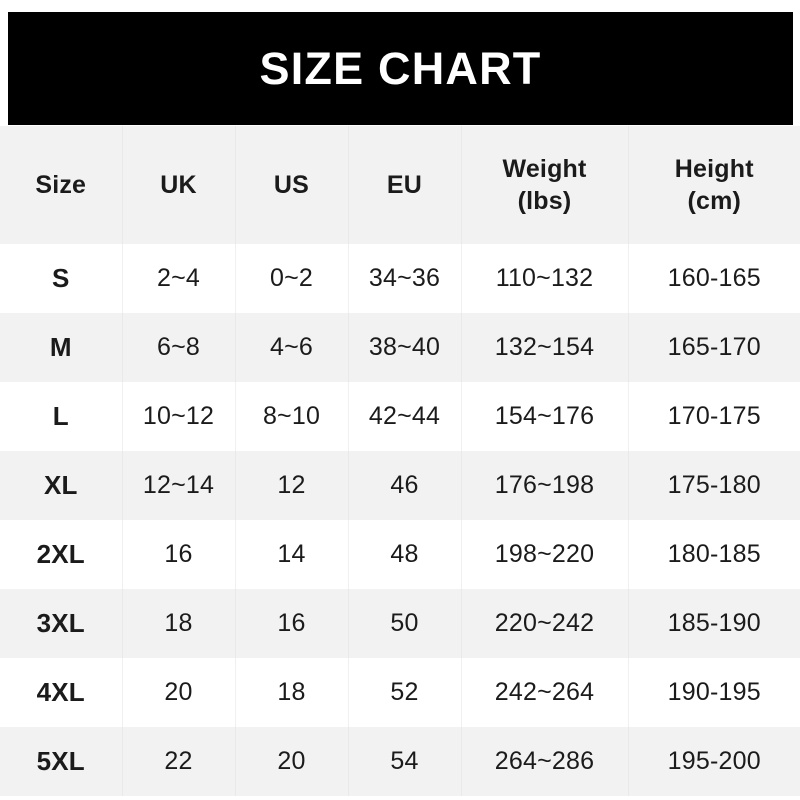 Image resolution: width=800 pixels, height=800 pixels. Describe the element at coordinates (292, 623) in the screenshot. I see `cell-us: 16` at that location.